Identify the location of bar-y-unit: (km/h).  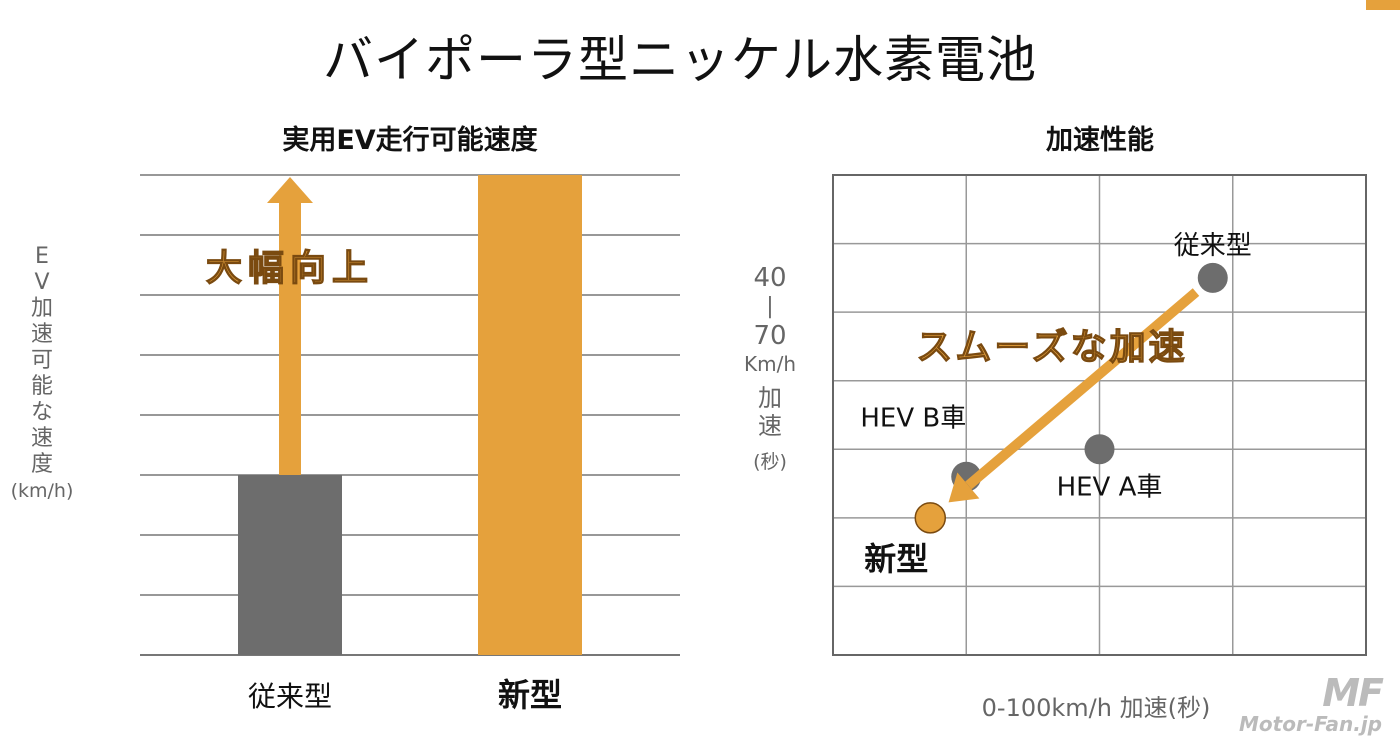
(42, 491).